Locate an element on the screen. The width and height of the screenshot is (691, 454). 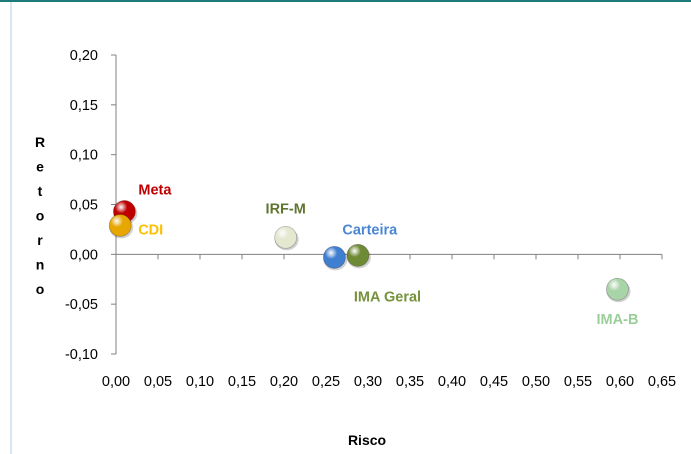
data-point-ima-b is located at coordinates (617, 289).